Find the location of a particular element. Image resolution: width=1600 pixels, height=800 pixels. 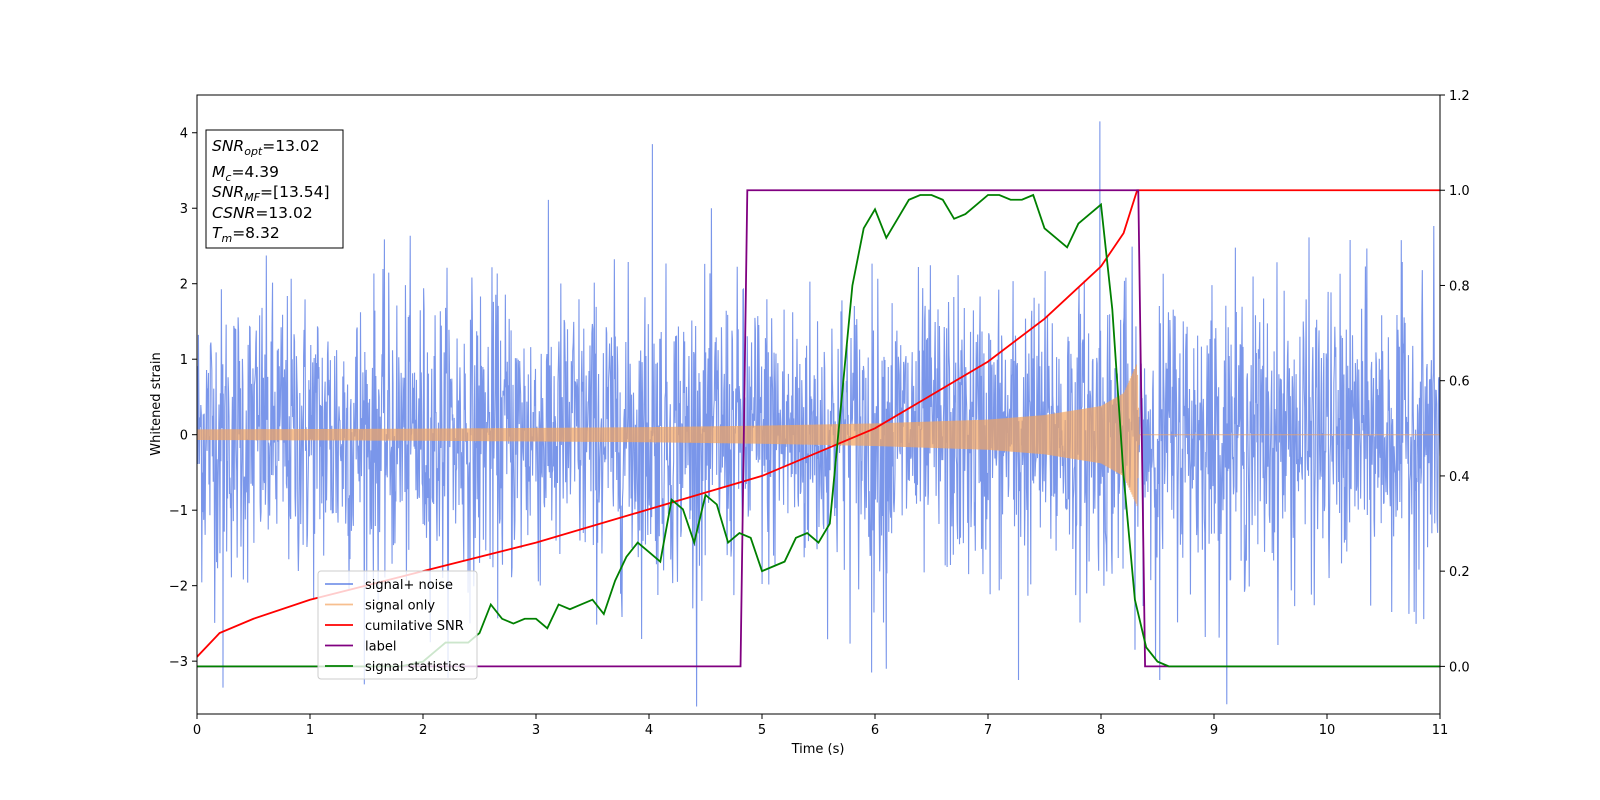

y-right-tick-label: 0.8 is located at coordinates (1459, 286).